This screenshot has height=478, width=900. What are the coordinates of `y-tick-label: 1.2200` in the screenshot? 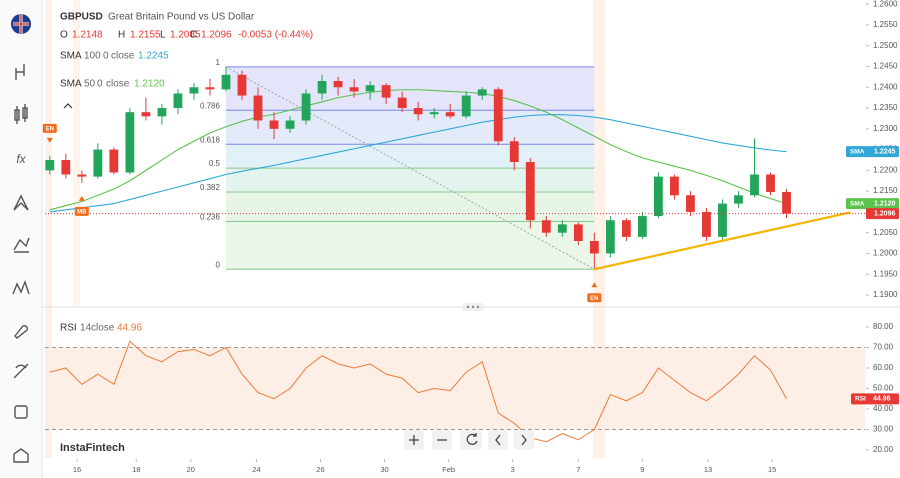 It's located at (885, 169).